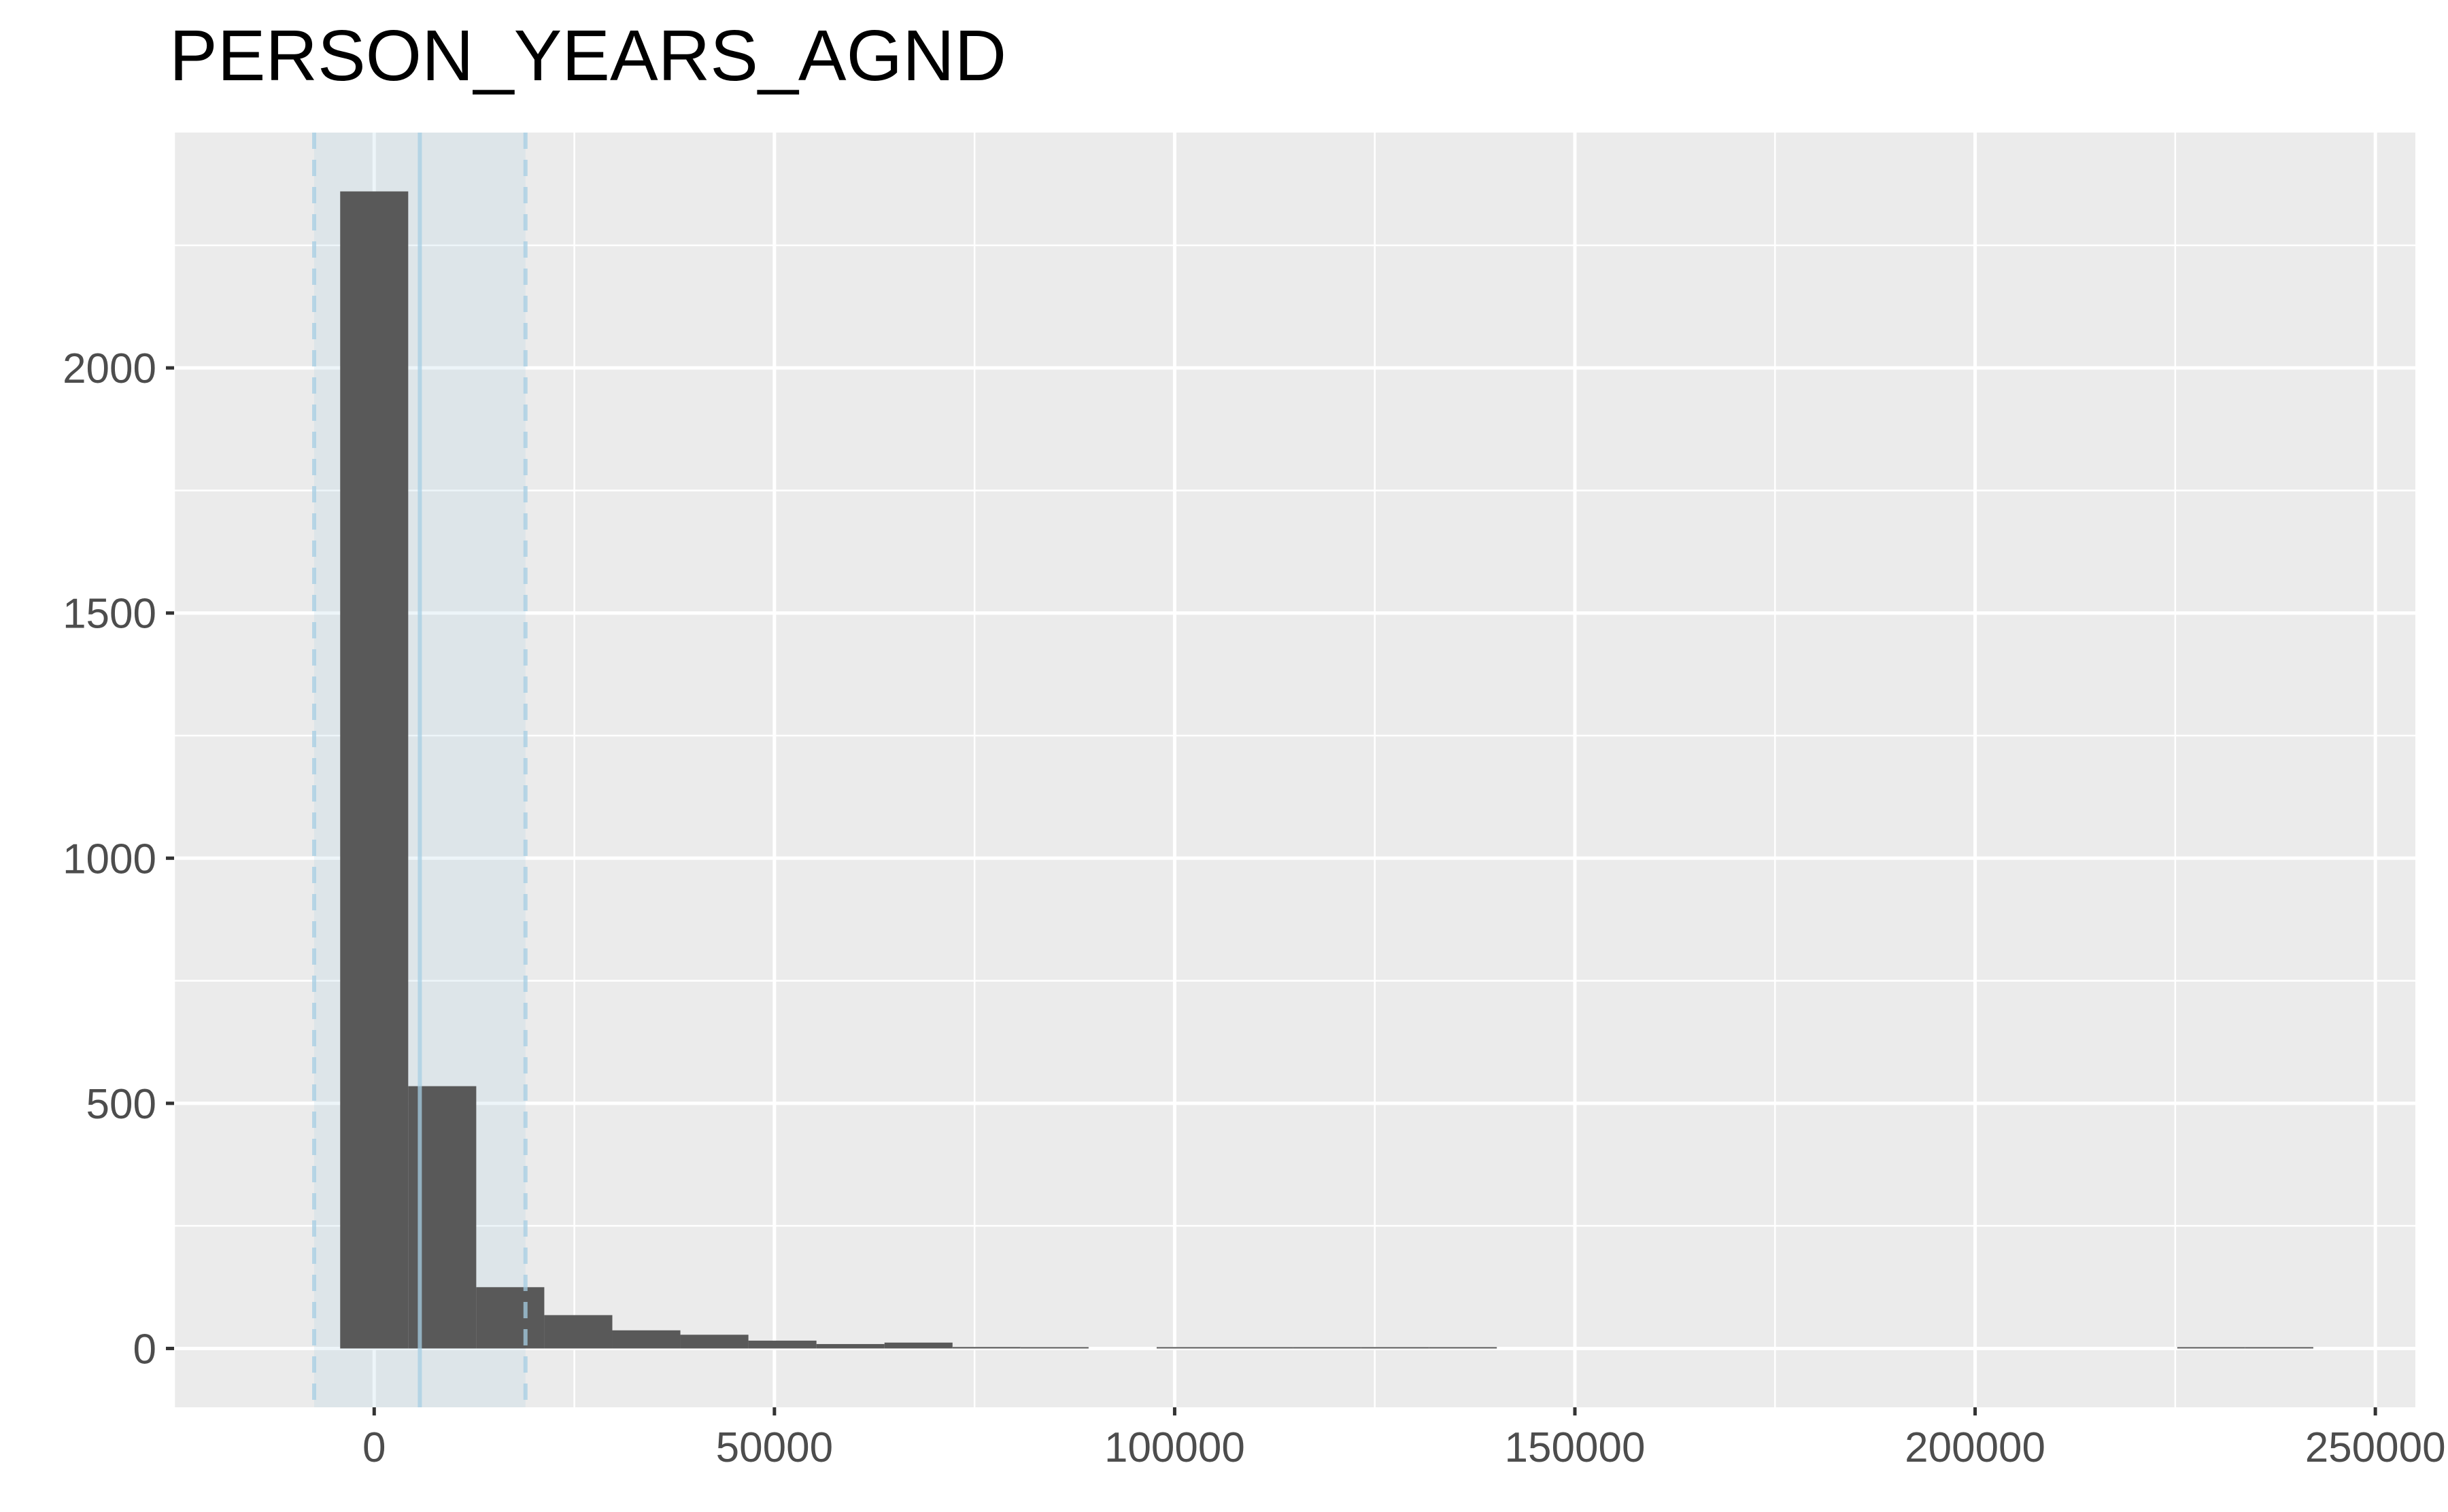 The width and height of the screenshot is (2448, 1512). Describe the element at coordinates (588, 56) in the screenshot. I see `chart-title: PERSON_YEARS_AGND` at that location.